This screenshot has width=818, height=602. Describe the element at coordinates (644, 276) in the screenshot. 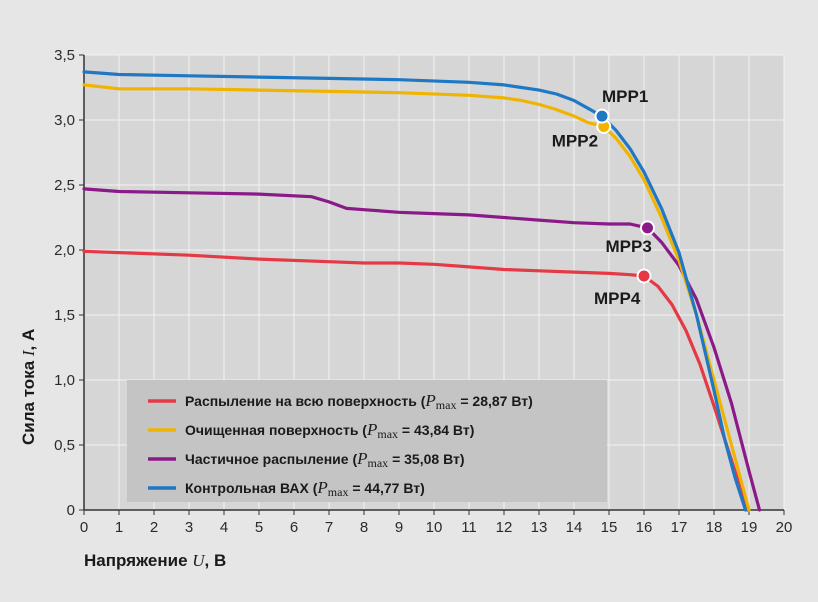

I see `mpp-marker-spray_full` at that location.